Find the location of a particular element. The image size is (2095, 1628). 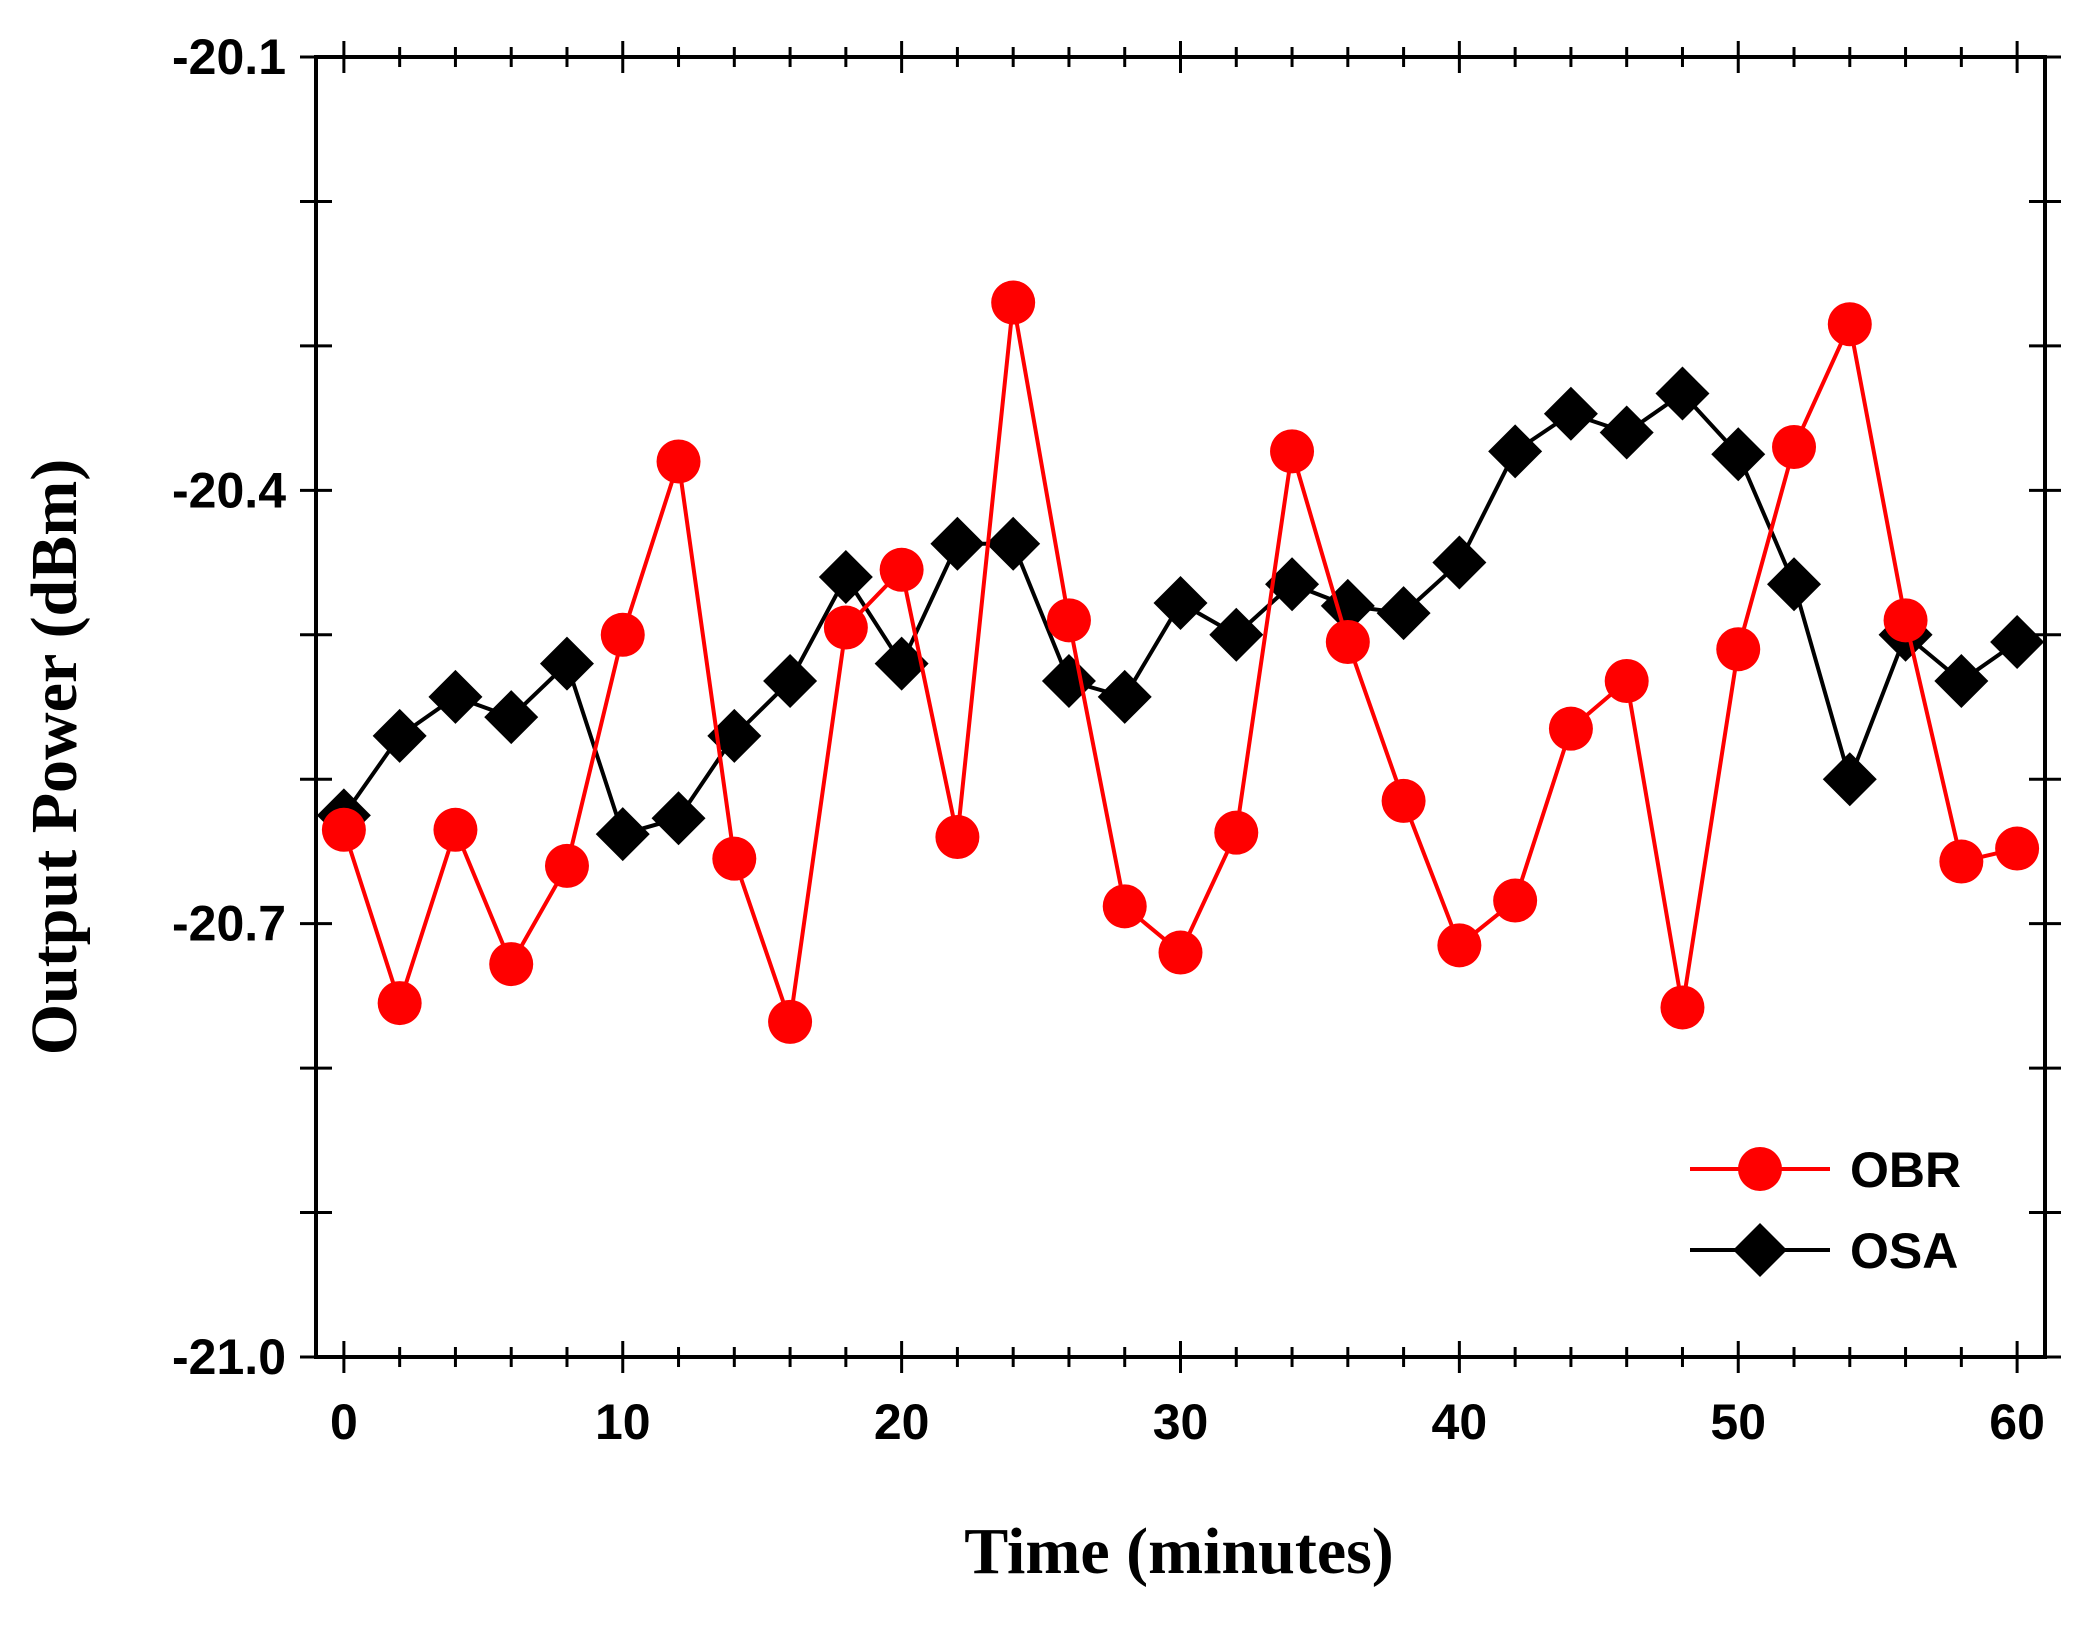

legend-label-osa: OSA is located at coordinates (1904, 1251).